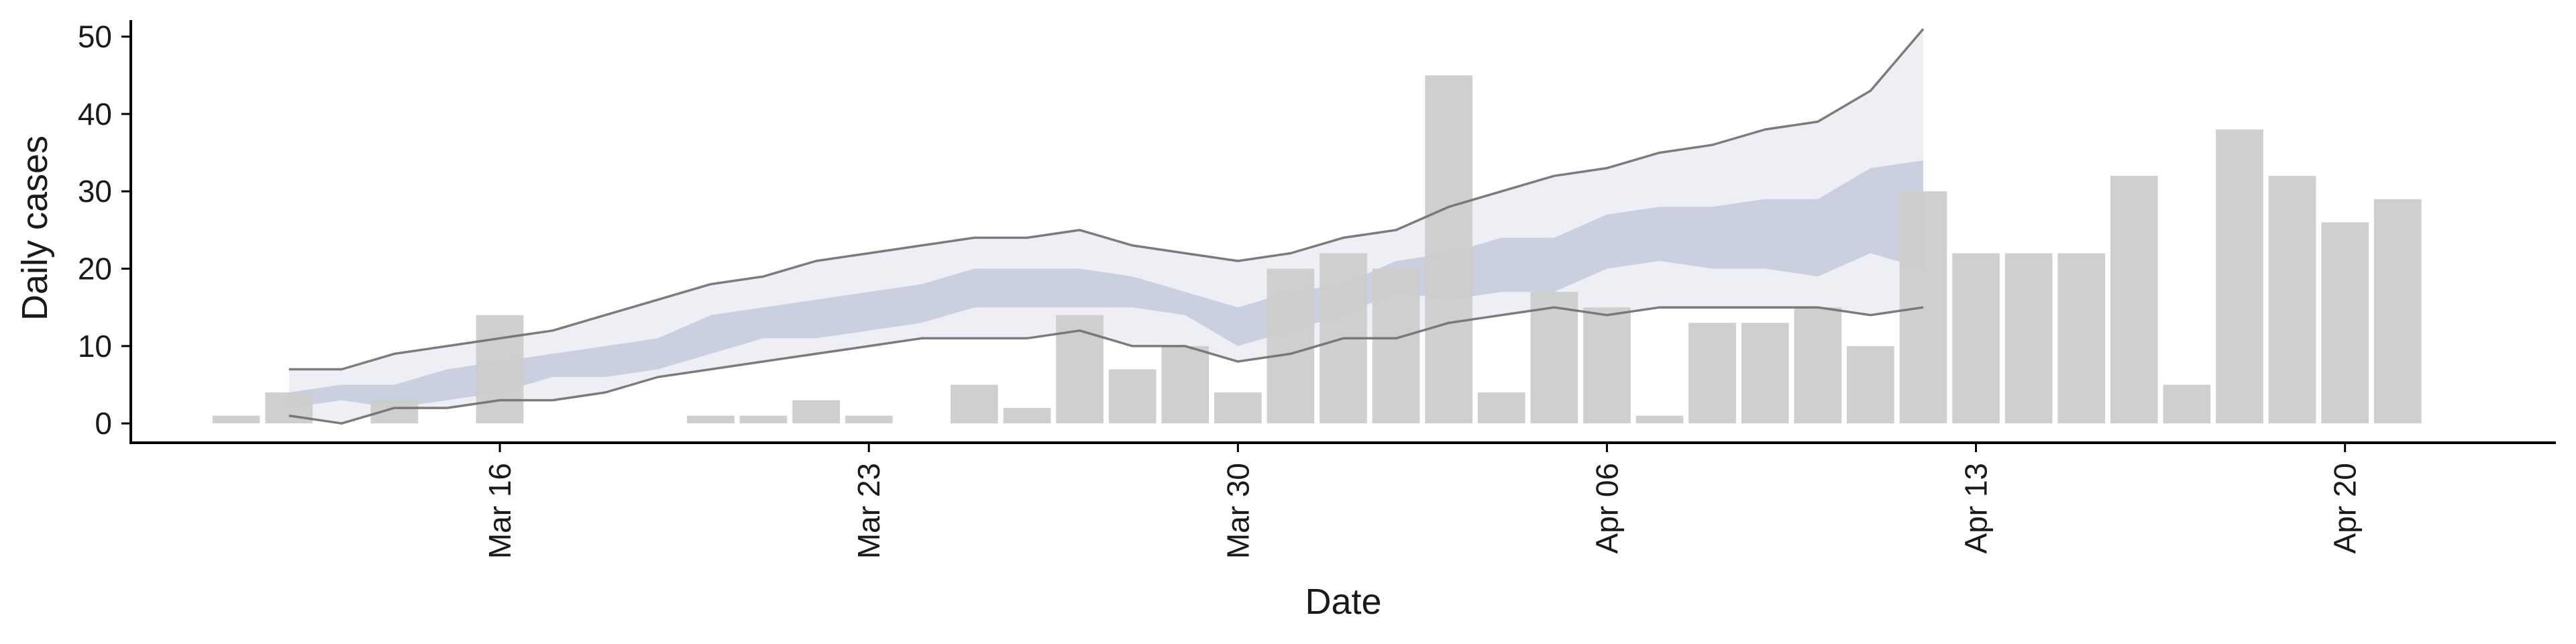 This screenshot has height=644, width=2576. Describe the element at coordinates (35, 228) in the screenshot. I see `y-axis-label: Daily cases` at that location.